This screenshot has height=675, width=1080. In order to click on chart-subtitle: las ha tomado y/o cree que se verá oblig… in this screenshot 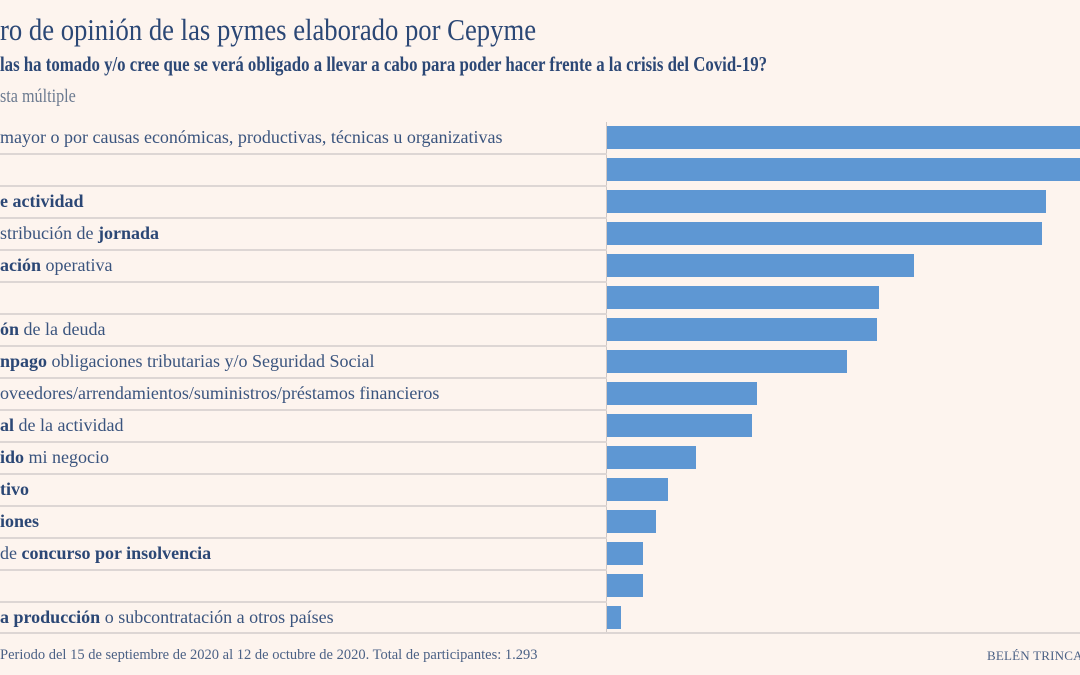, I will do `click(383, 64)`.